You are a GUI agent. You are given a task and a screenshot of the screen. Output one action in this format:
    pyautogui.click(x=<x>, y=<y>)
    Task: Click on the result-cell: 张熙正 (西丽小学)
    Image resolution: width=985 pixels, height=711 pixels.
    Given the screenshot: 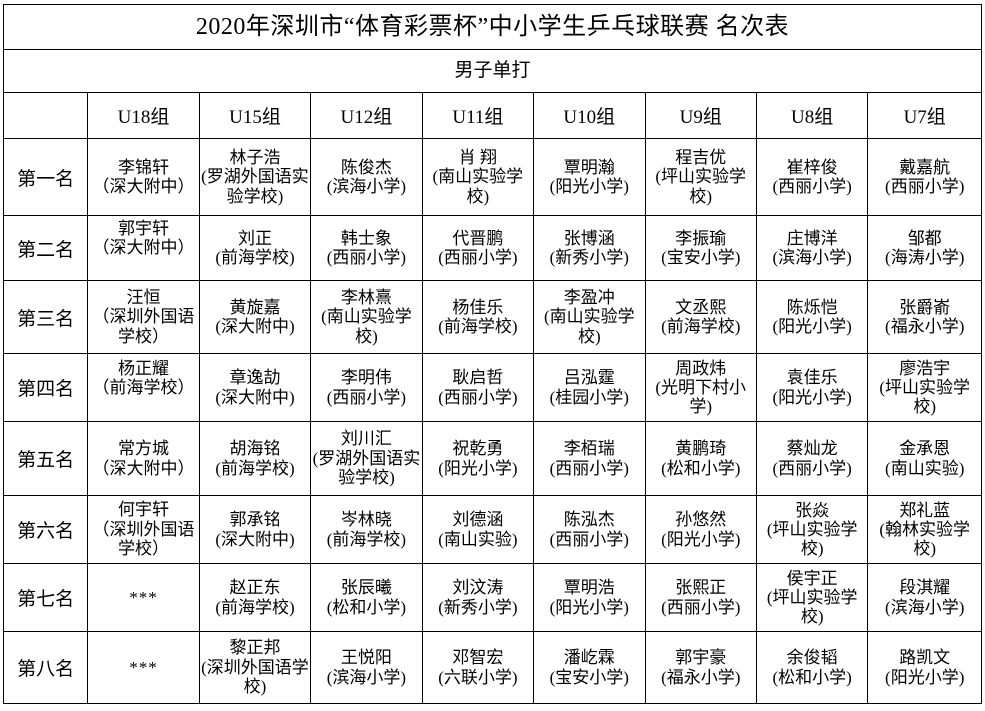 What is the action you would take?
    pyautogui.click(x=700, y=597)
    